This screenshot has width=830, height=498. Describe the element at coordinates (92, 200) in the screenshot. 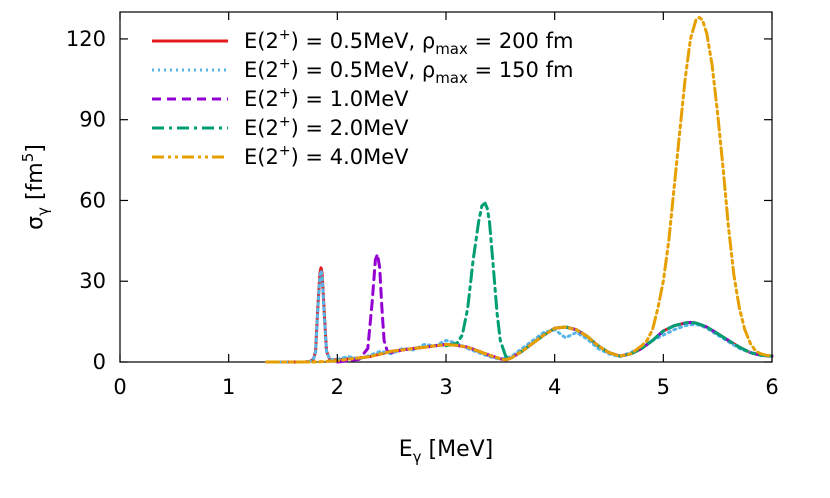

I see `y-tick-label-2: 60` at that location.